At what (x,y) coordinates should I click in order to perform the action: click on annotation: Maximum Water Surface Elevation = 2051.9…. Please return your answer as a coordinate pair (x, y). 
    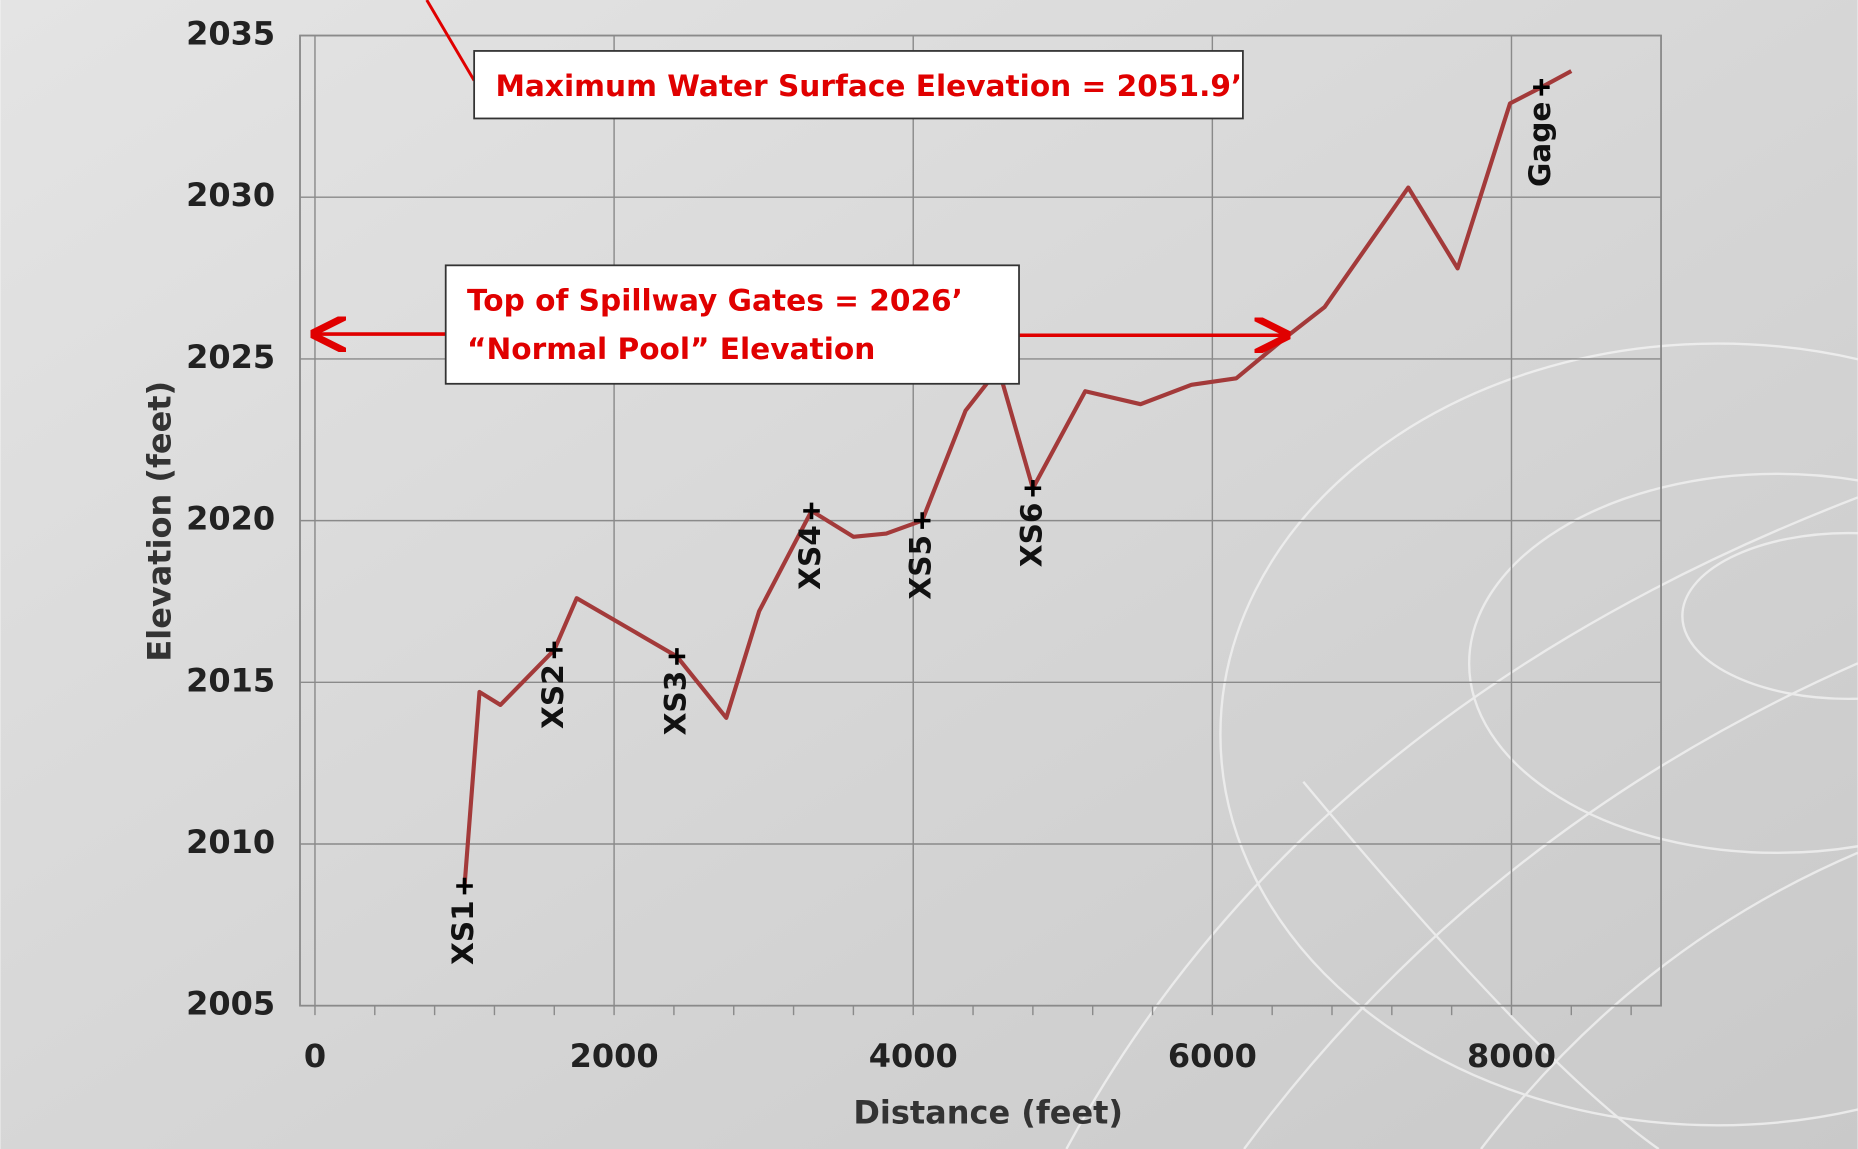
    Looking at the image, I should click on (868, 86).